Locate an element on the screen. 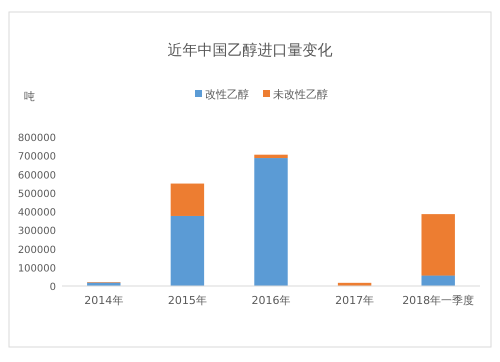  x-tick-label: 2014年 is located at coordinates (104, 300).